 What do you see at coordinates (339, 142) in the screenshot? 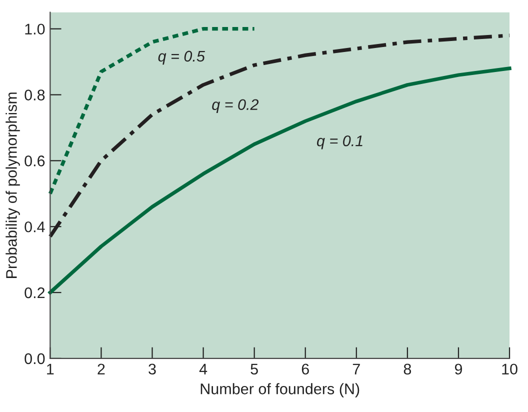
I see `series-label: q = 0.1` at bounding box center [339, 142].